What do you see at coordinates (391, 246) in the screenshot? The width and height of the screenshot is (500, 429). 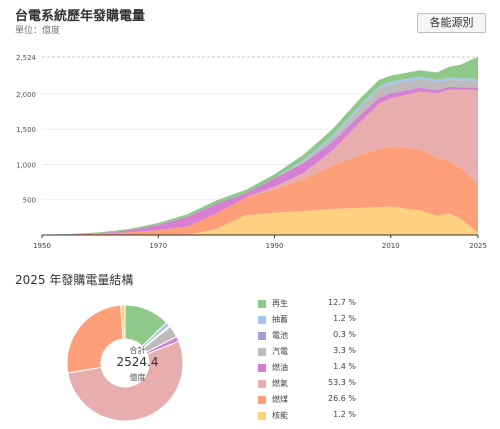 I see `x-tick-label: 2010` at bounding box center [391, 246].